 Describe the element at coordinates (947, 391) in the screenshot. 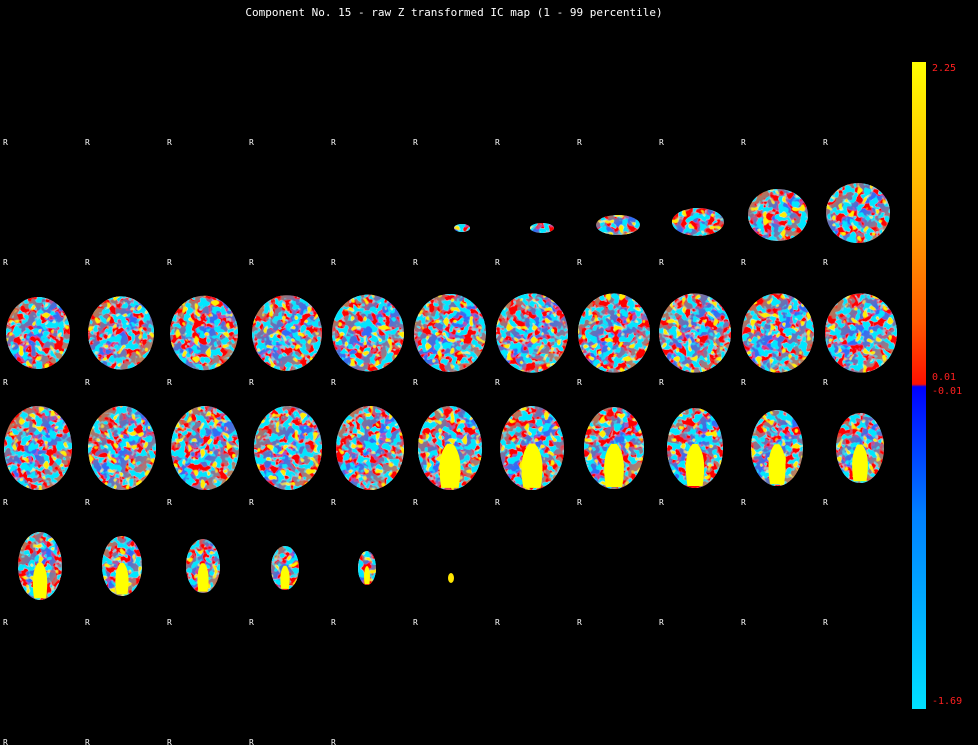

I see `colorbar-neg-min-label: -0.01` at that location.